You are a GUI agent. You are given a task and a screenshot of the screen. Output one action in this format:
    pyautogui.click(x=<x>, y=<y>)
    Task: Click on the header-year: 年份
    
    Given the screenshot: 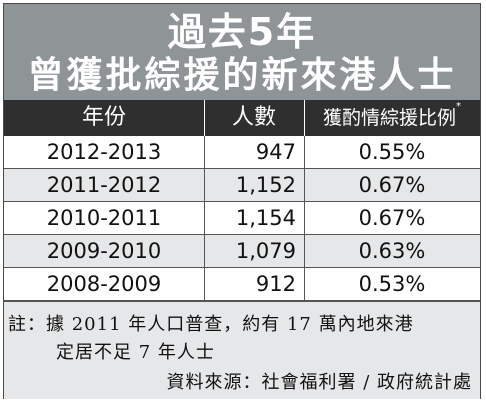 What is the action you would take?
    pyautogui.click(x=103, y=117)
    